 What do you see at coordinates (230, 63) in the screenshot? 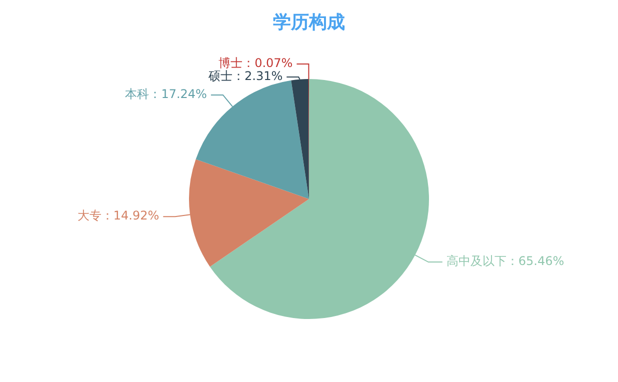
I see `slice-label: 博士` at bounding box center [230, 63].